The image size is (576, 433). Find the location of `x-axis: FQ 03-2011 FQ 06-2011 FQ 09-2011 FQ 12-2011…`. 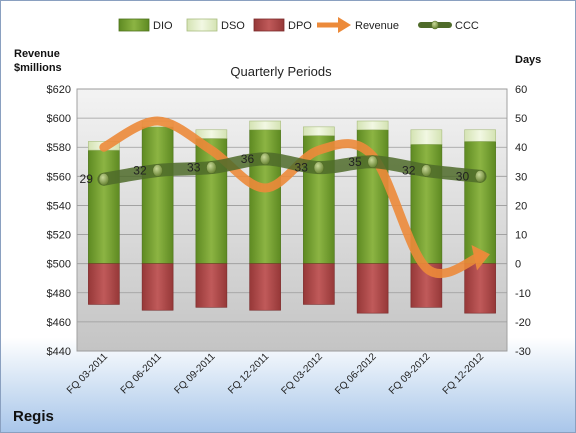

x-axis: FQ 03-2011 FQ 06-2011 FQ 09-2011 FQ 12-2011… is located at coordinates (276, 374).